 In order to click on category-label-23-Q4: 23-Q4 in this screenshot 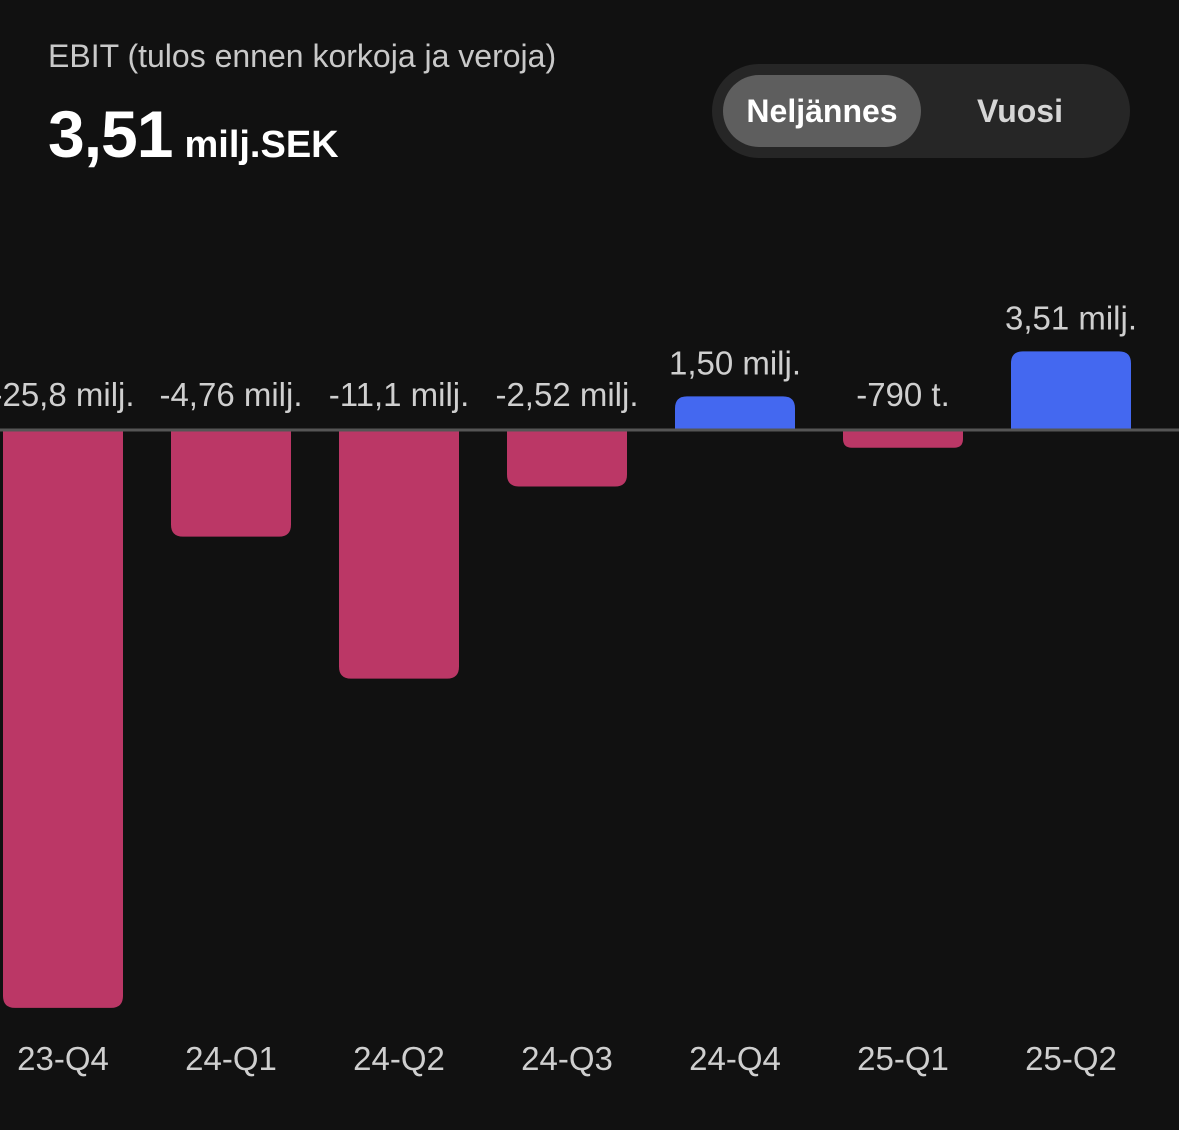, I will do `click(63, 1058)`.